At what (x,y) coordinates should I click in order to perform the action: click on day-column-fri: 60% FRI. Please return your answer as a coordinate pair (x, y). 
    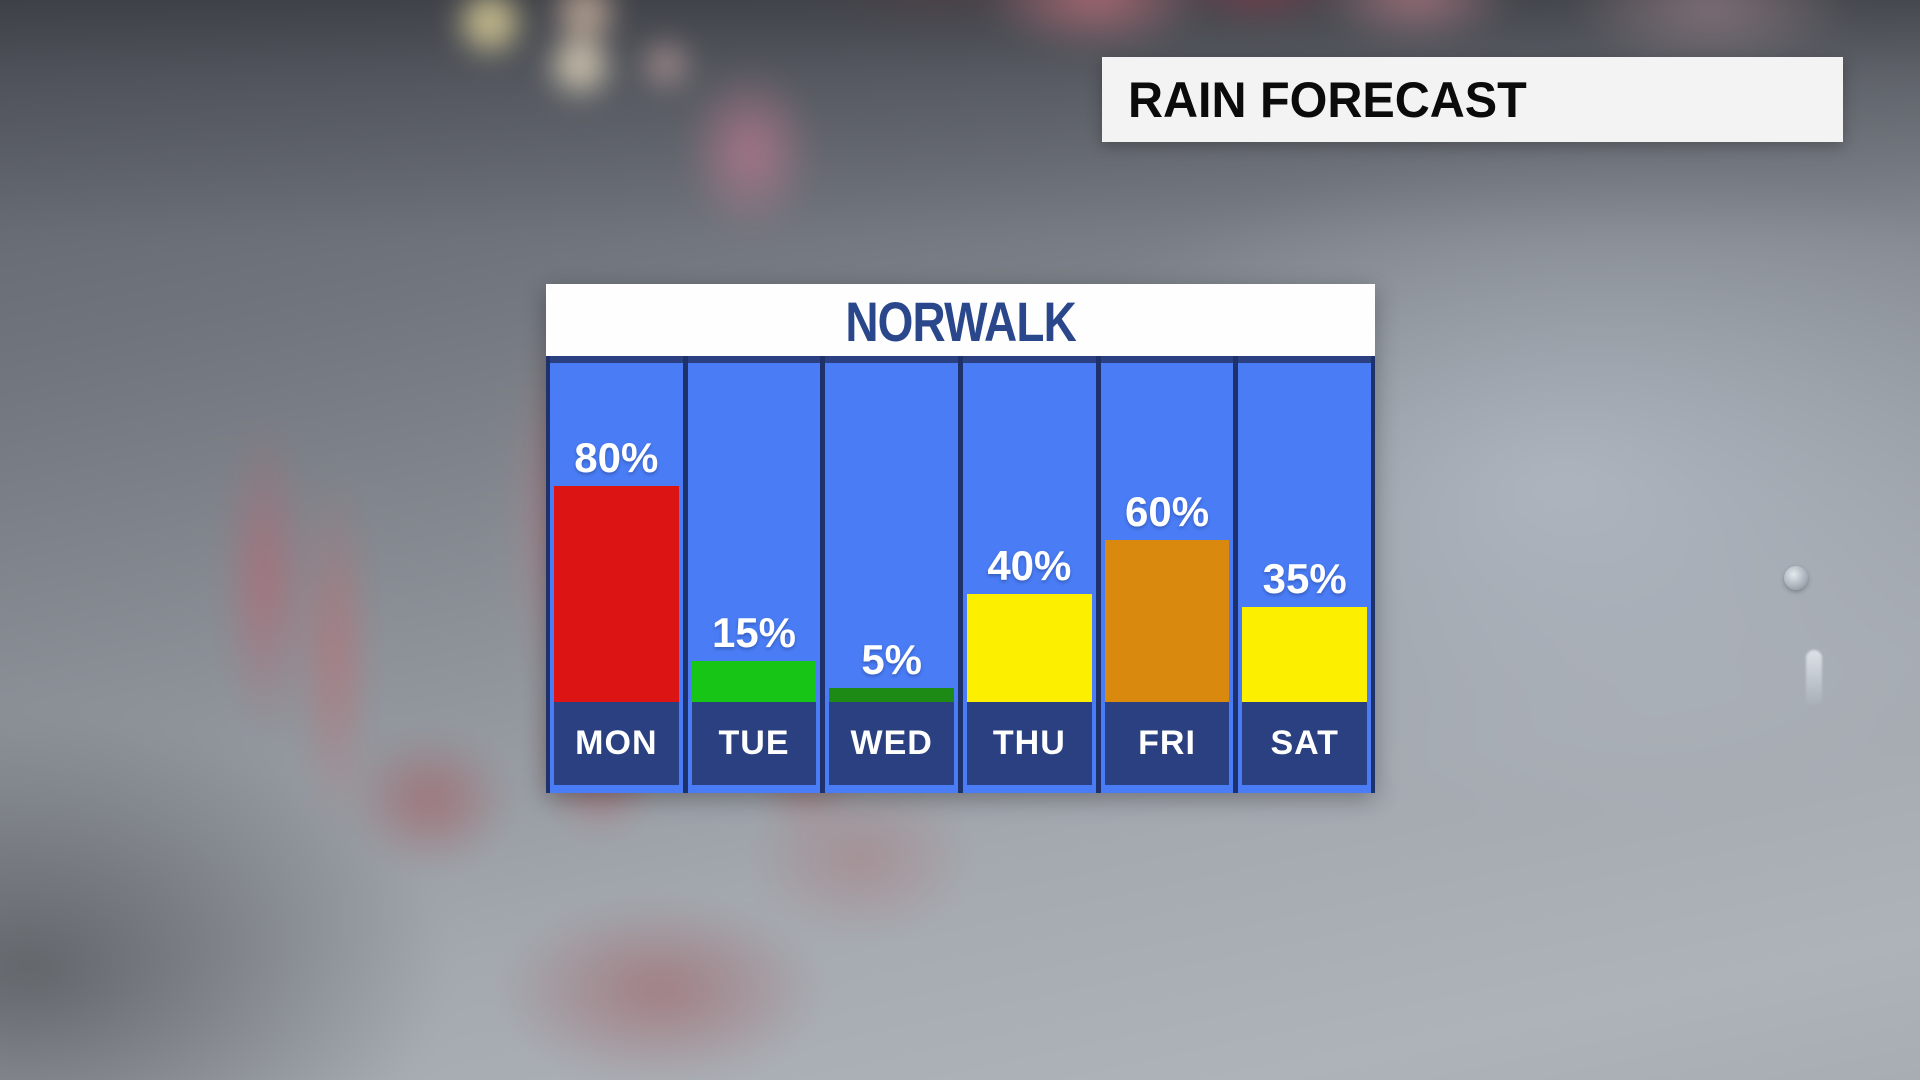
    Looking at the image, I should click on (1167, 574).